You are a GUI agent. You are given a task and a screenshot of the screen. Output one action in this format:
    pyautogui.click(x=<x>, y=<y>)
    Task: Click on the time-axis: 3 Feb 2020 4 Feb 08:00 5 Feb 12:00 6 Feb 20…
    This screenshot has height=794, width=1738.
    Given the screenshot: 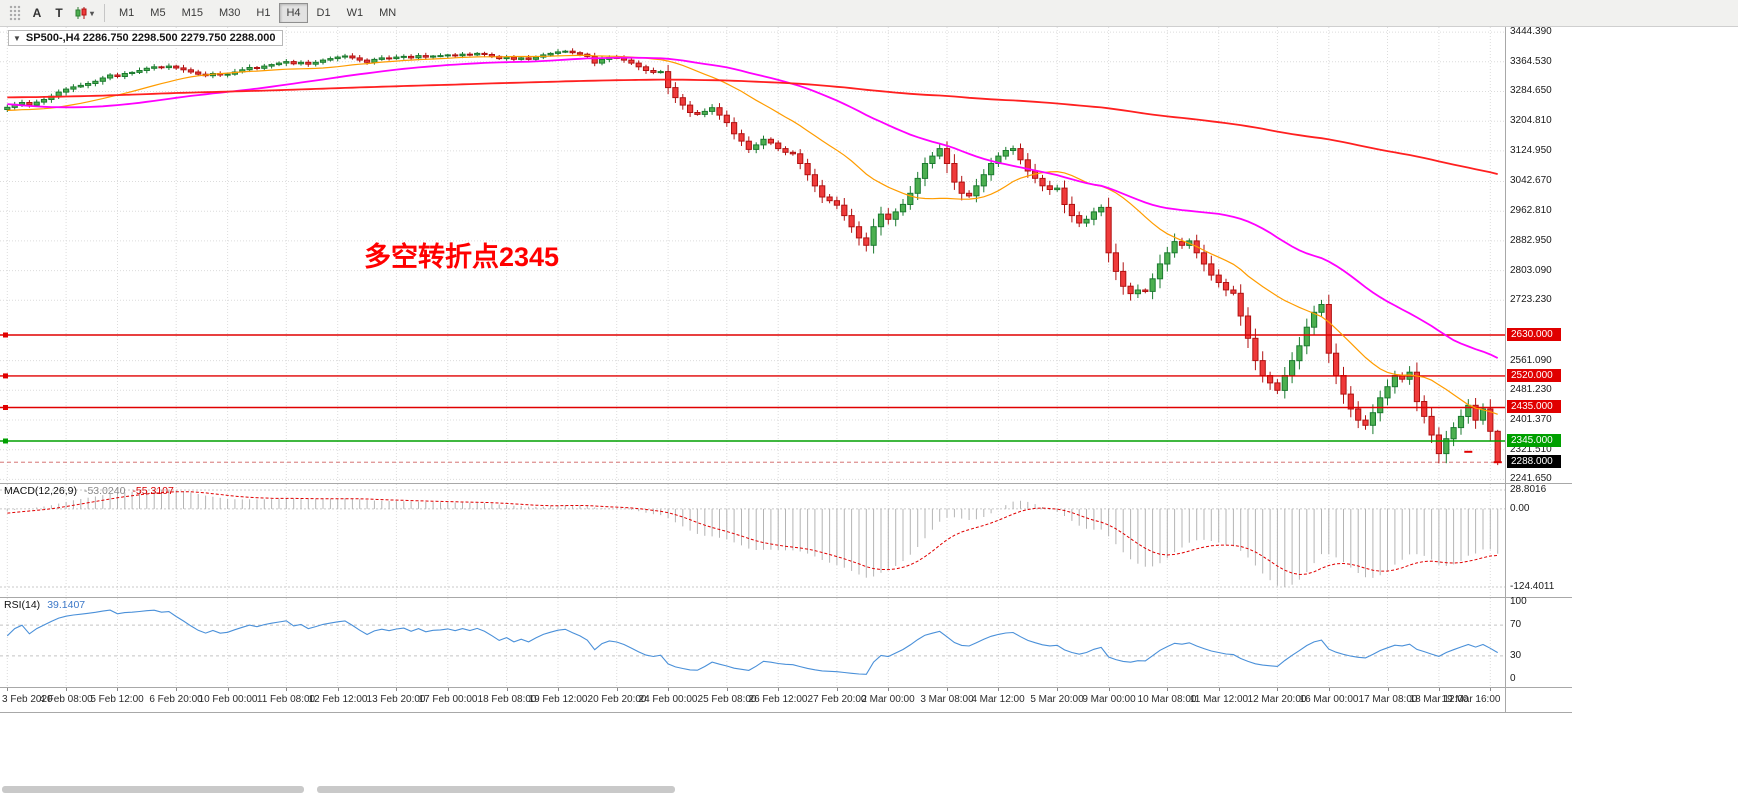 What is the action you would take?
    pyautogui.click(x=752, y=700)
    